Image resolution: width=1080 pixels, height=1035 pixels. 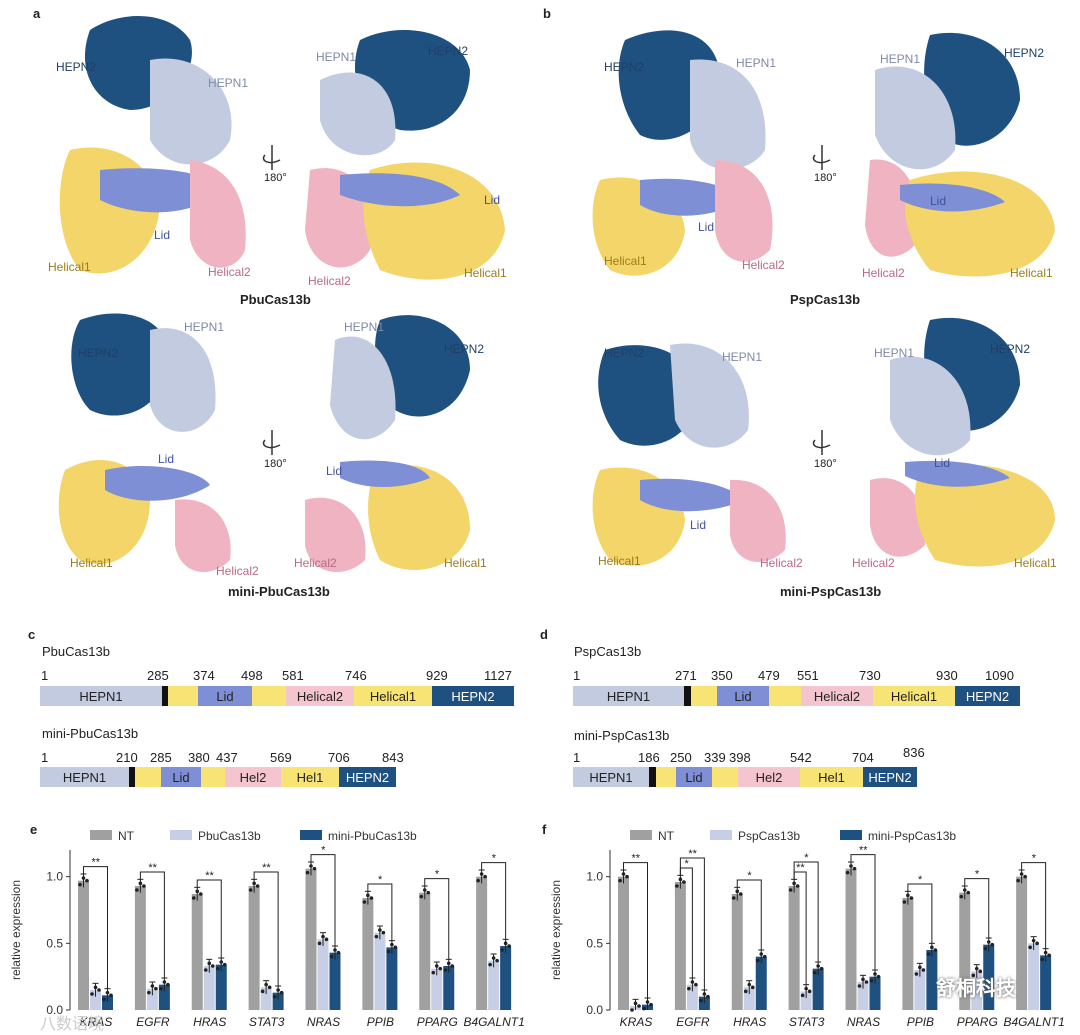 What do you see at coordinates (694, 777) in the screenshot?
I see `domain-lid: Lid` at bounding box center [694, 777].